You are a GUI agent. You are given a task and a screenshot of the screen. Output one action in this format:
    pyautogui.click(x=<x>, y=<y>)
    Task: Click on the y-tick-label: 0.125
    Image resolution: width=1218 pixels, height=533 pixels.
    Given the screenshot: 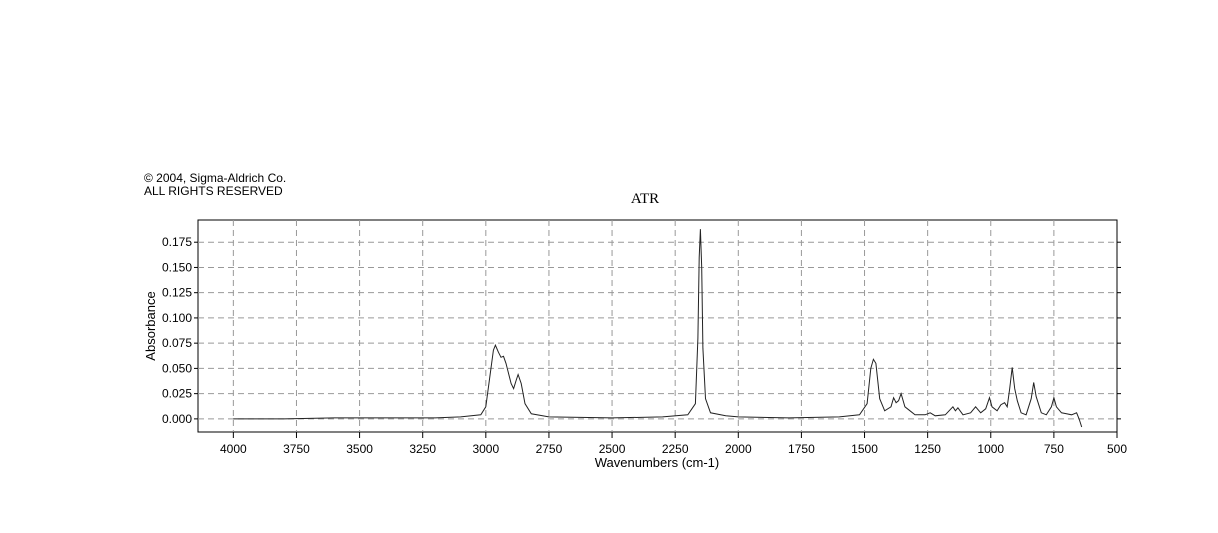 What is the action you would take?
    pyautogui.click(x=177, y=293)
    